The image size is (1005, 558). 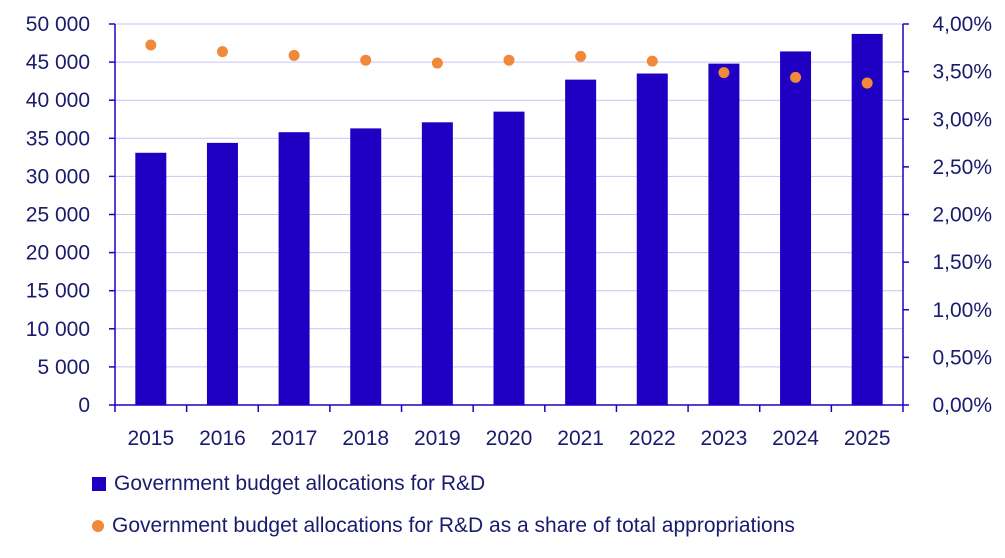 What do you see at coordinates (58, 291) in the screenshot?
I see `y-left-tick-label: 15 000` at bounding box center [58, 291].